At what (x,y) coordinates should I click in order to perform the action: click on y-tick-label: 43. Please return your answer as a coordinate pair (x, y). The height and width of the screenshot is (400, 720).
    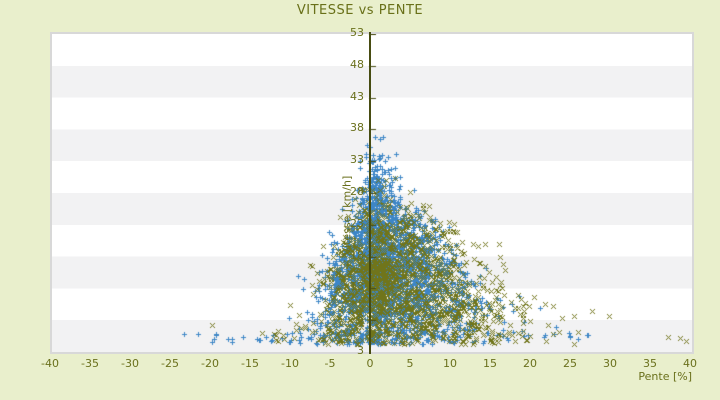
    Looking at the image, I should click on (357, 96).